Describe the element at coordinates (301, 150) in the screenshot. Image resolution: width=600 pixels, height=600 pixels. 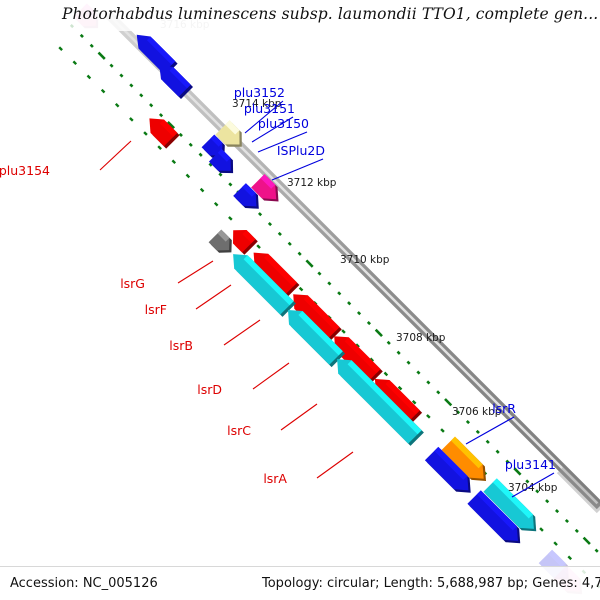
I see `gene-label-ISPlu2D: ISPlu2D` at that location.